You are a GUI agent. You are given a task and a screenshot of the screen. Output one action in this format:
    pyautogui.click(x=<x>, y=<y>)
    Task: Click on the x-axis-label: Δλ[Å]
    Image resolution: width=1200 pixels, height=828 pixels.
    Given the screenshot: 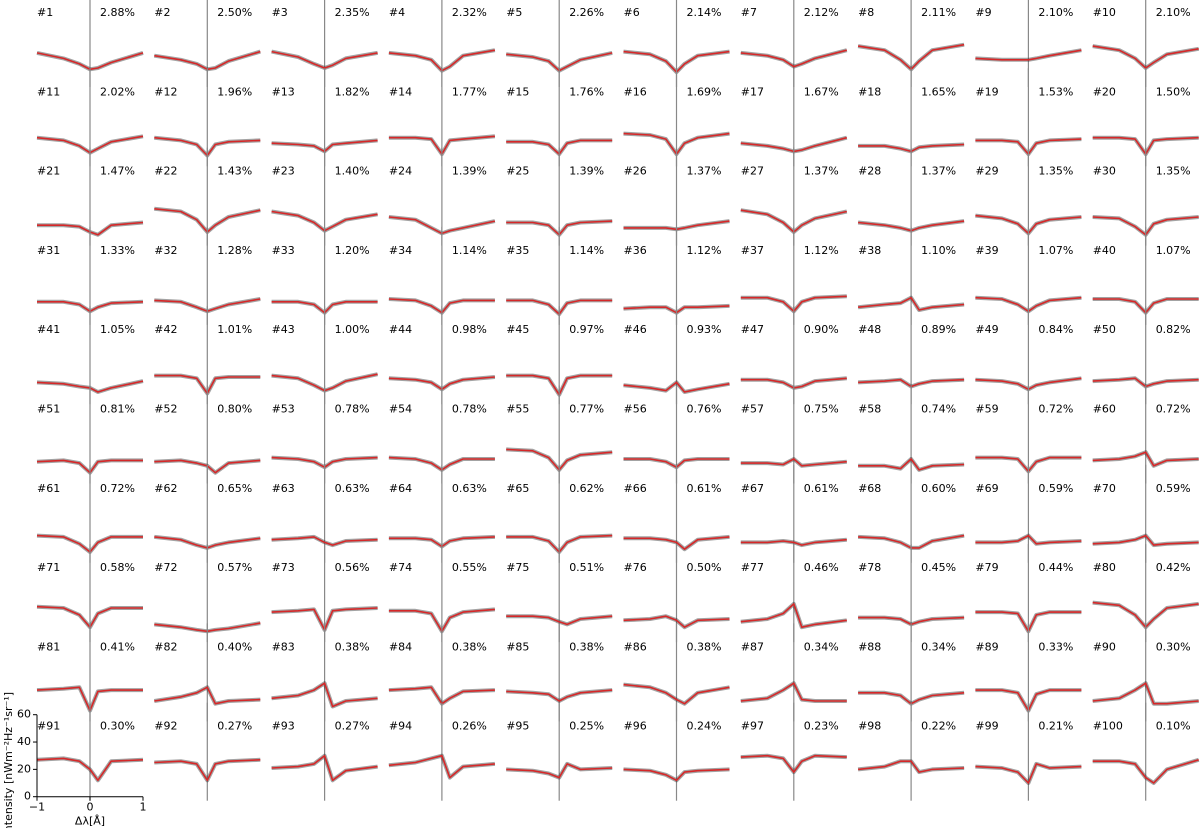 What is the action you would take?
    pyautogui.click(x=90, y=821)
    